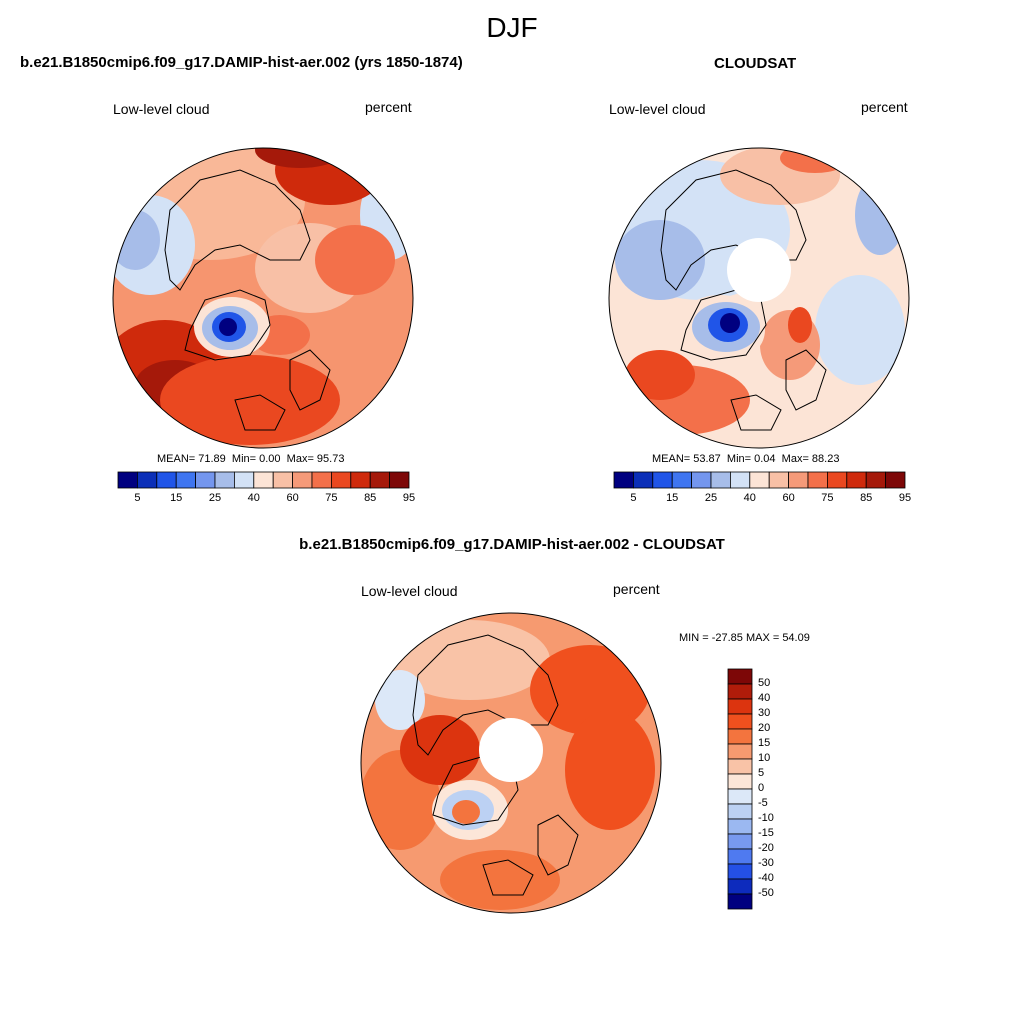 The width and height of the screenshot is (1024, 1024). What do you see at coordinates (788, 498) in the screenshot?
I see `obs-colorbar-tick: 60` at bounding box center [788, 498].